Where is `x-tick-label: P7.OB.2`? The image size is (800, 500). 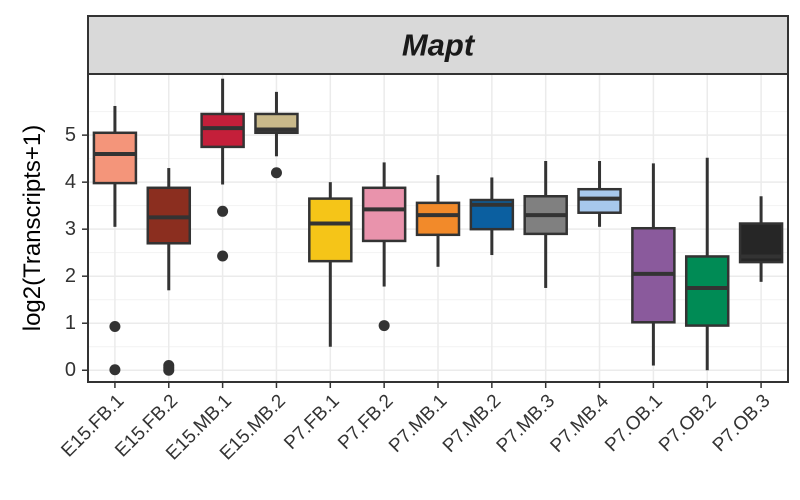 x-tick-label: P7.OB.2 is located at coordinates (688, 424).